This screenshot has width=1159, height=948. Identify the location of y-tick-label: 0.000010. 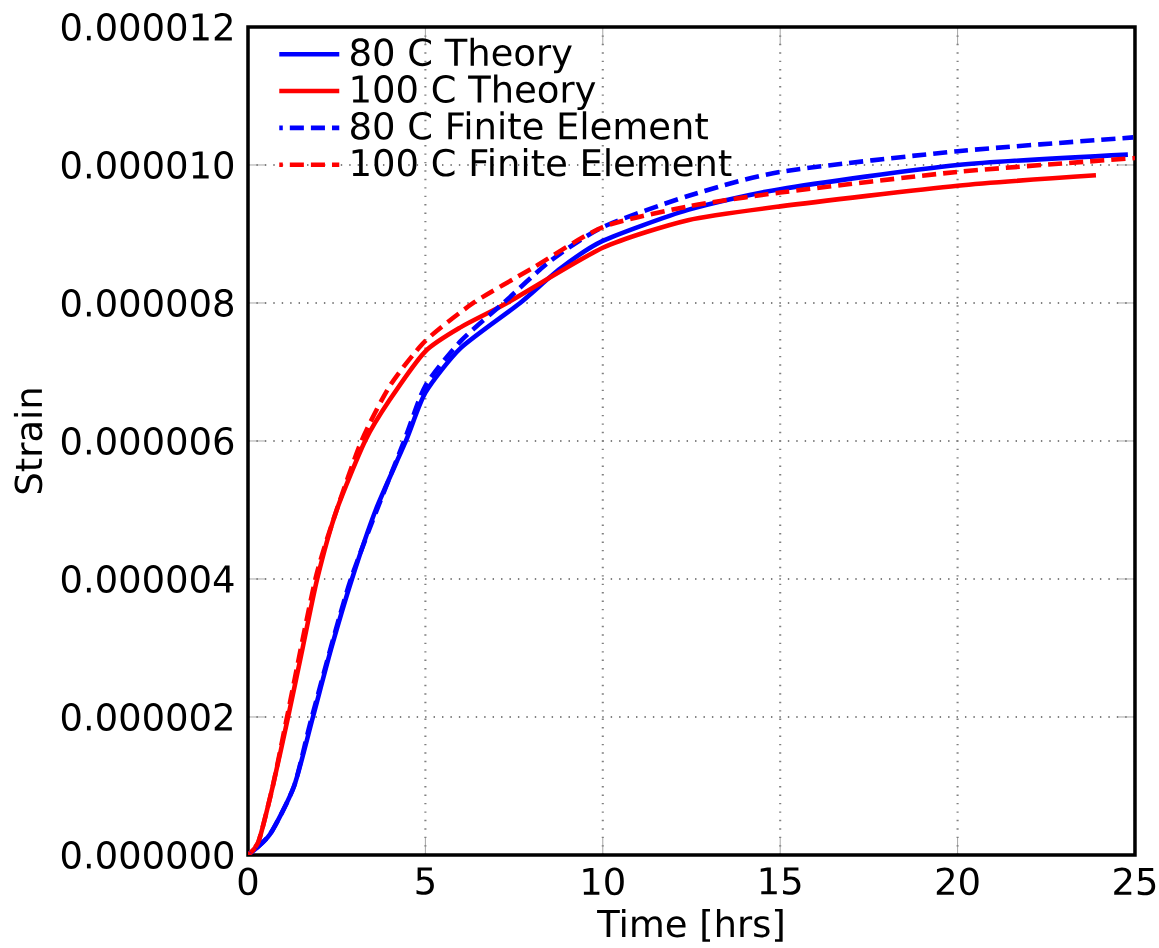
(147, 165).